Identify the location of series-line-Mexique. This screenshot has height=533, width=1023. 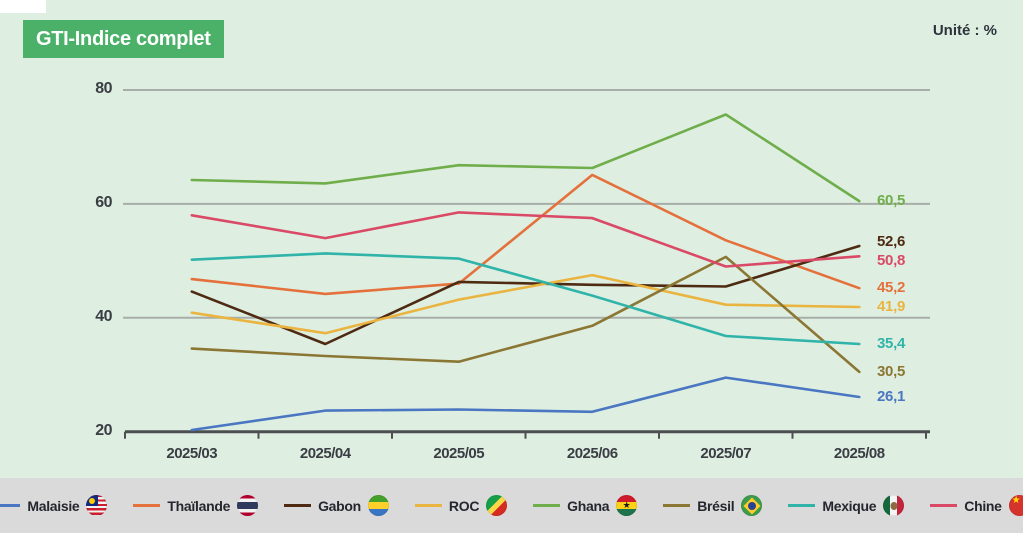
(525, 299).